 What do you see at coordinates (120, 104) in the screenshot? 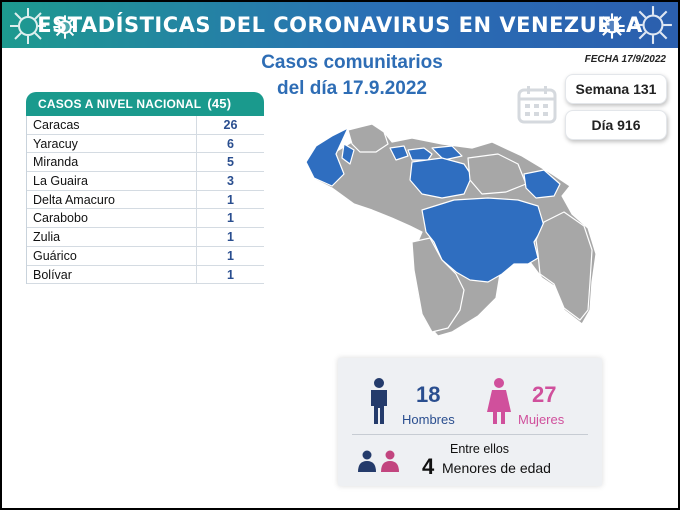
I see `table-header-label: CASOS A NIVEL NACIONAL` at bounding box center [120, 104].